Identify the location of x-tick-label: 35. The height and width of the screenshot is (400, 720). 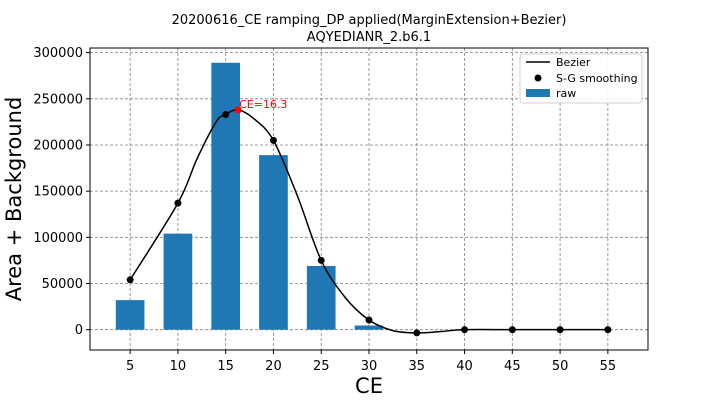
(417, 366).